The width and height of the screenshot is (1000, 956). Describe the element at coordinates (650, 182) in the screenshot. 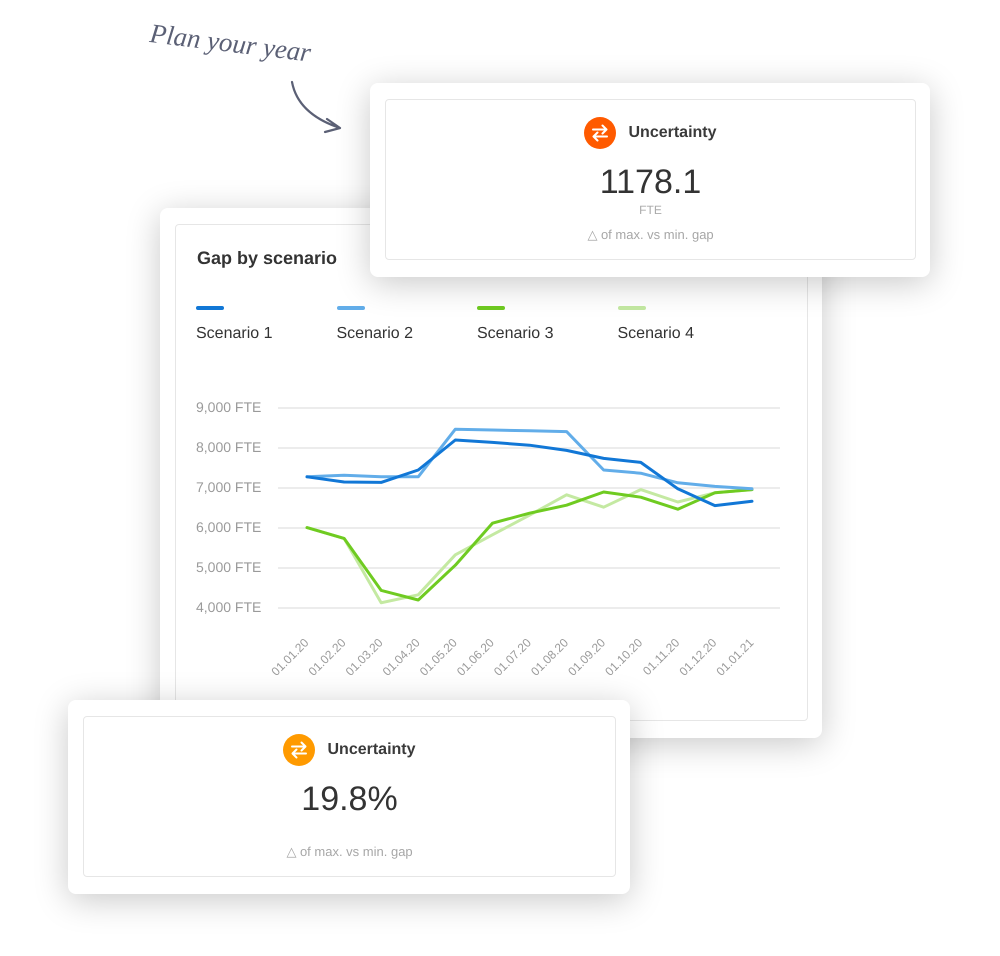

I see `text: 1178.1` at that location.